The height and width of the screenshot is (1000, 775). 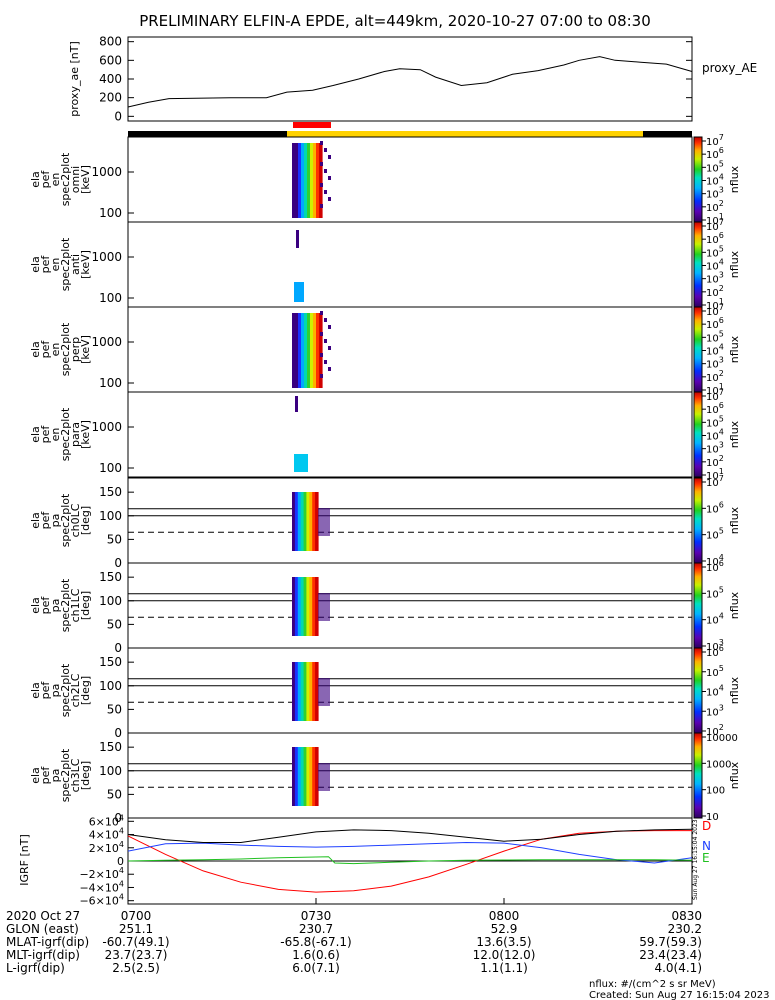 What do you see at coordinates (316, 929) in the screenshot?
I see `ephemeris-value: 230.7` at bounding box center [316, 929].